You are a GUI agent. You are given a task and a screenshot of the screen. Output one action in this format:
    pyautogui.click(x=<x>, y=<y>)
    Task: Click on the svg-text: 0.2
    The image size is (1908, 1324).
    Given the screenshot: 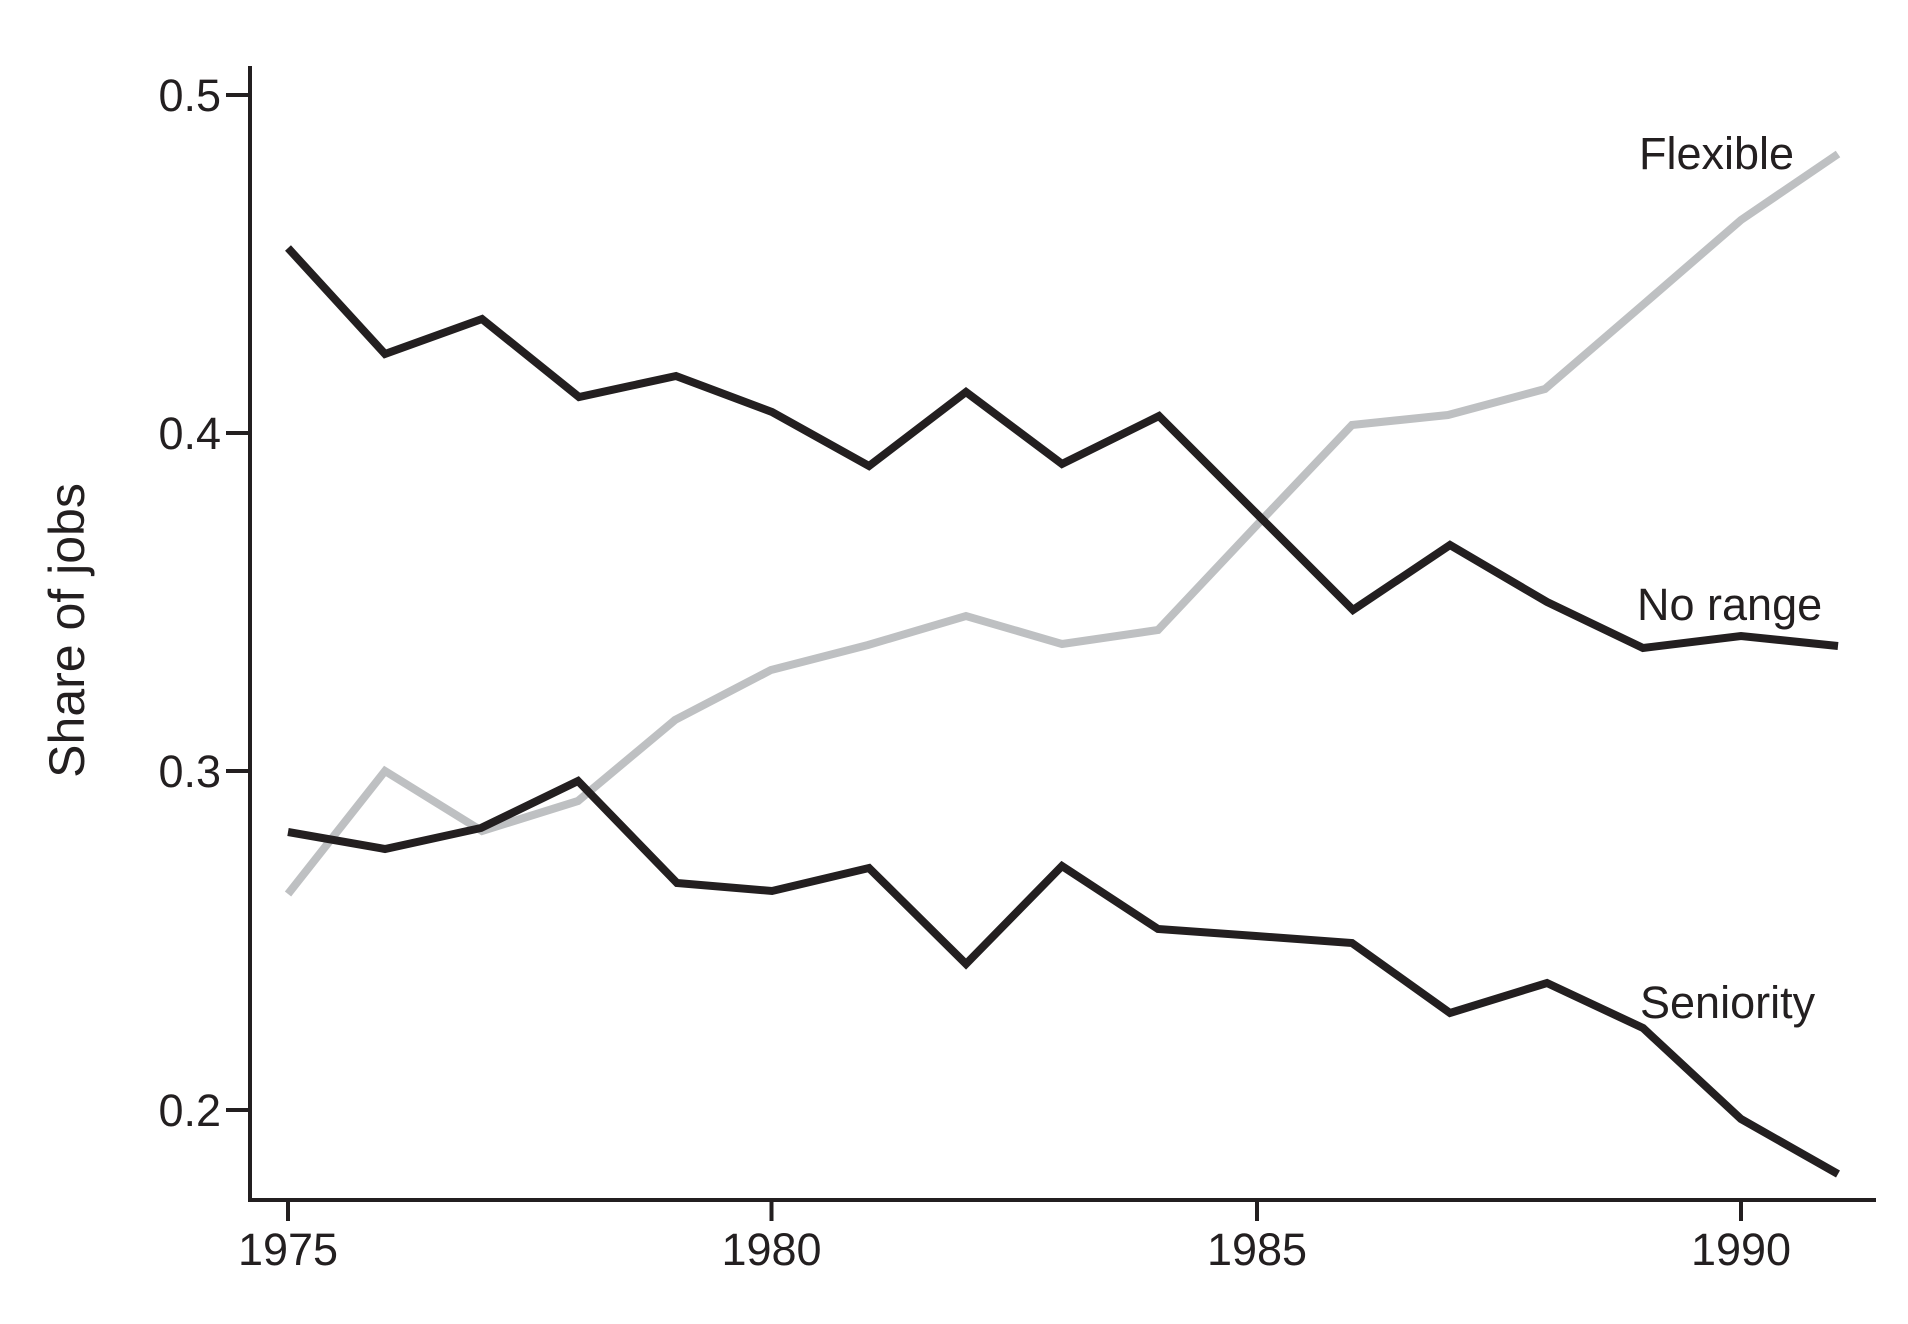 What is the action you would take?
    pyautogui.click(x=189, y=1110)
    